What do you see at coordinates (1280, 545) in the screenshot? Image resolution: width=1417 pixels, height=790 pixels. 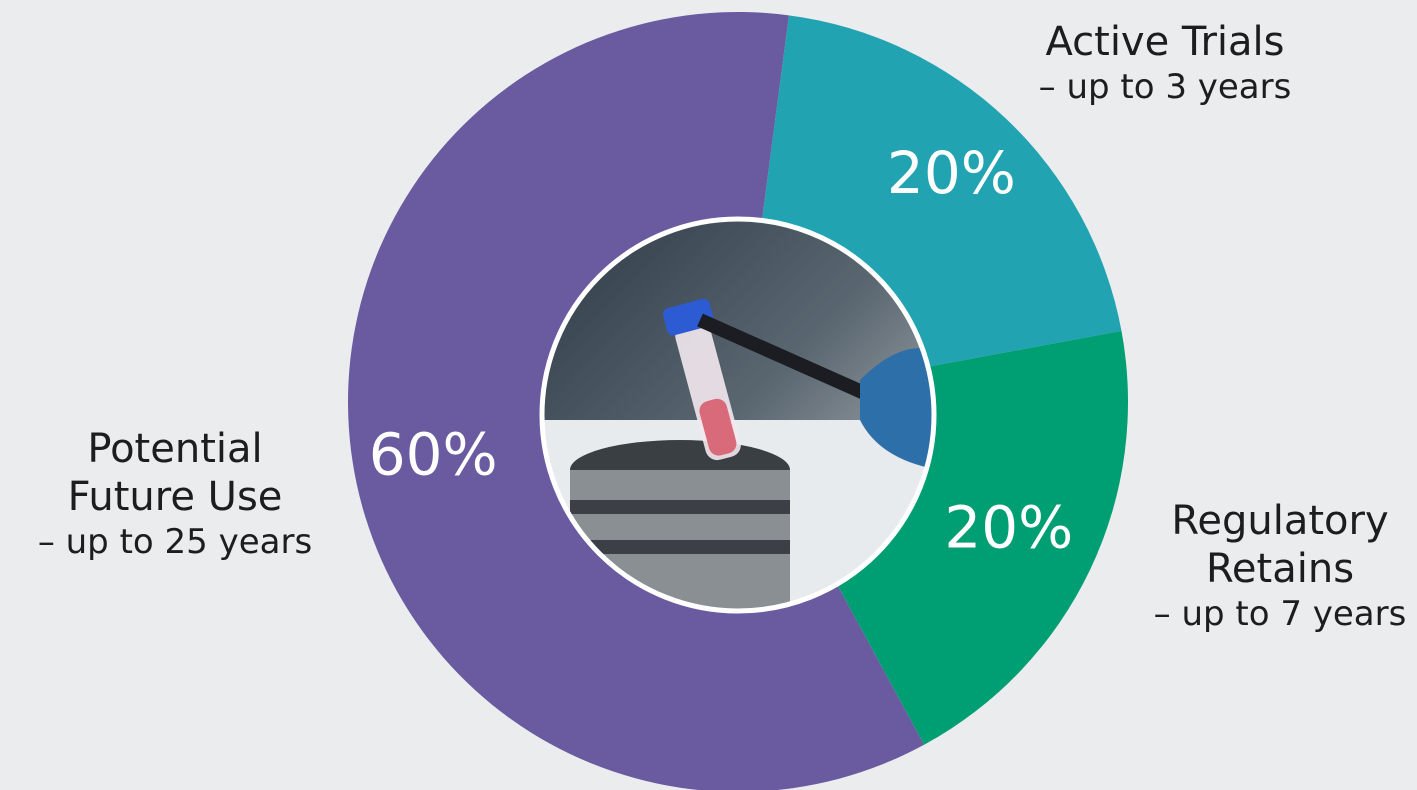 I see `category-label: Regulatory Retains` at bounding box center [1280, 545].